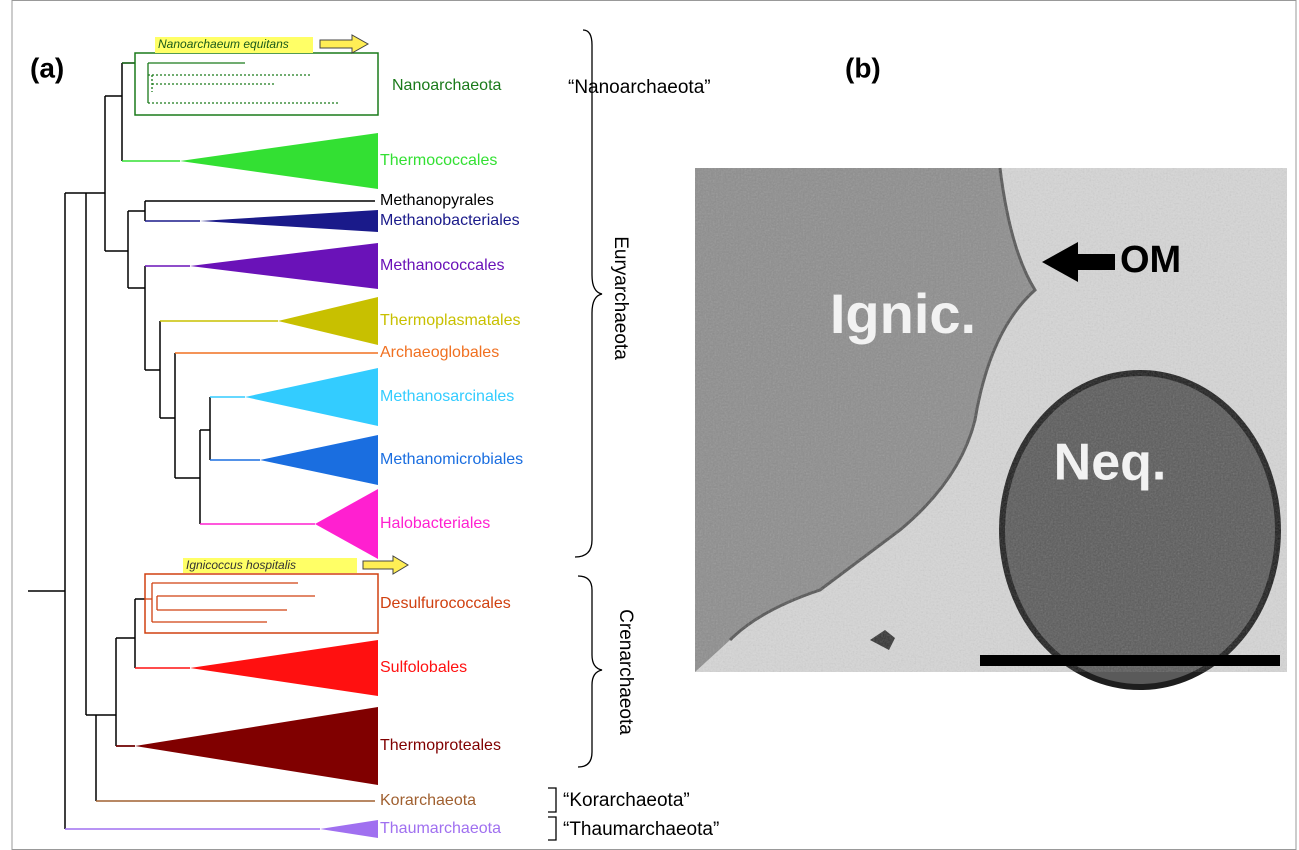  What do you see at coordinates (1150, 260) in the screenshot?
I see `arrow-label: OM` at bounding box center [1150, 260].